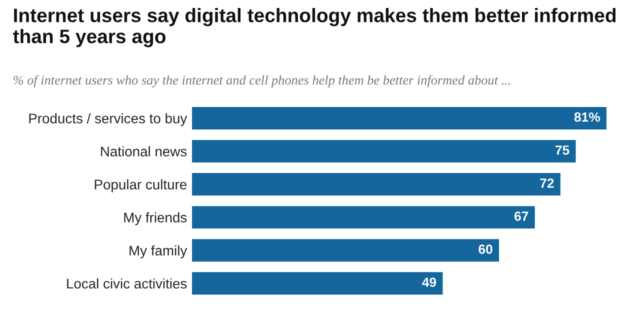  What do you see at coordinates (587, 117) in the screenshot?
I see `data-label: 81%` at bounding box center [587, 117].